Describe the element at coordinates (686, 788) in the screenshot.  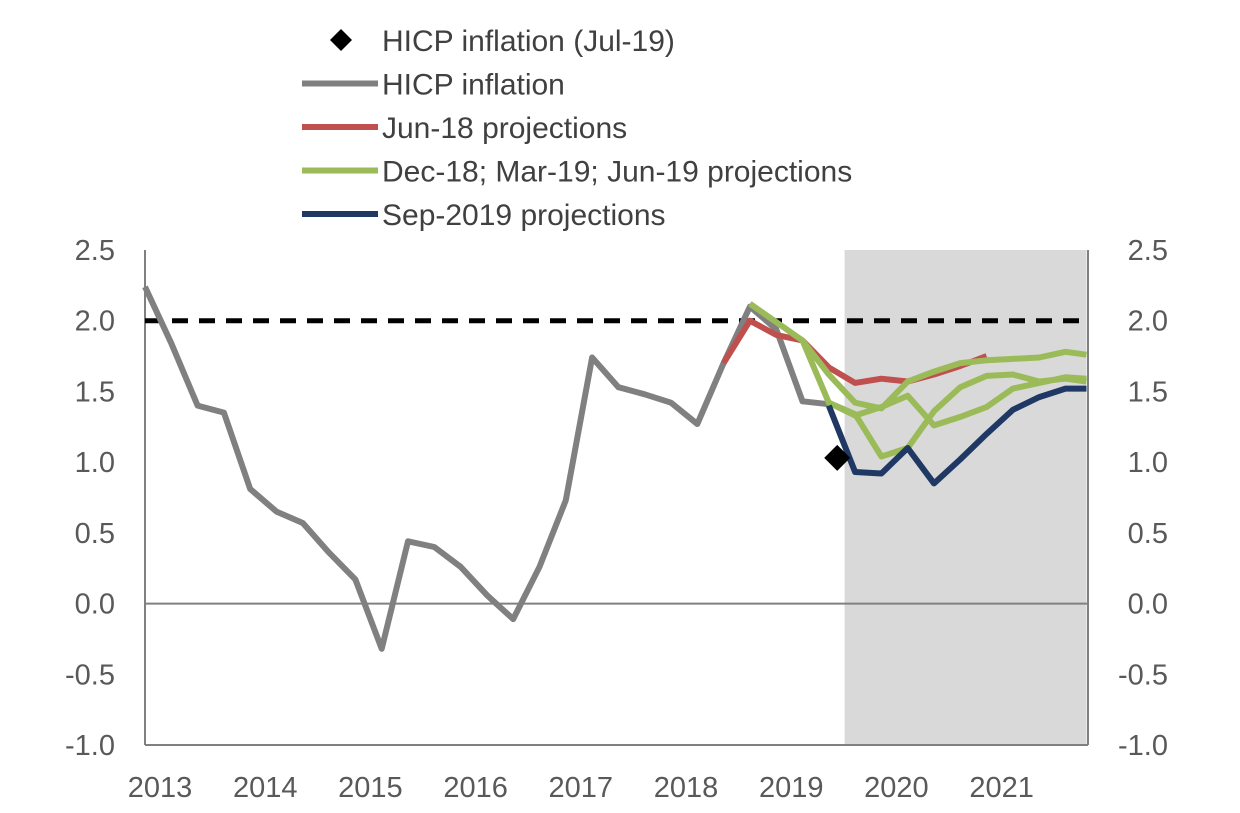
I see `x-tick-label: 2018` at that location.